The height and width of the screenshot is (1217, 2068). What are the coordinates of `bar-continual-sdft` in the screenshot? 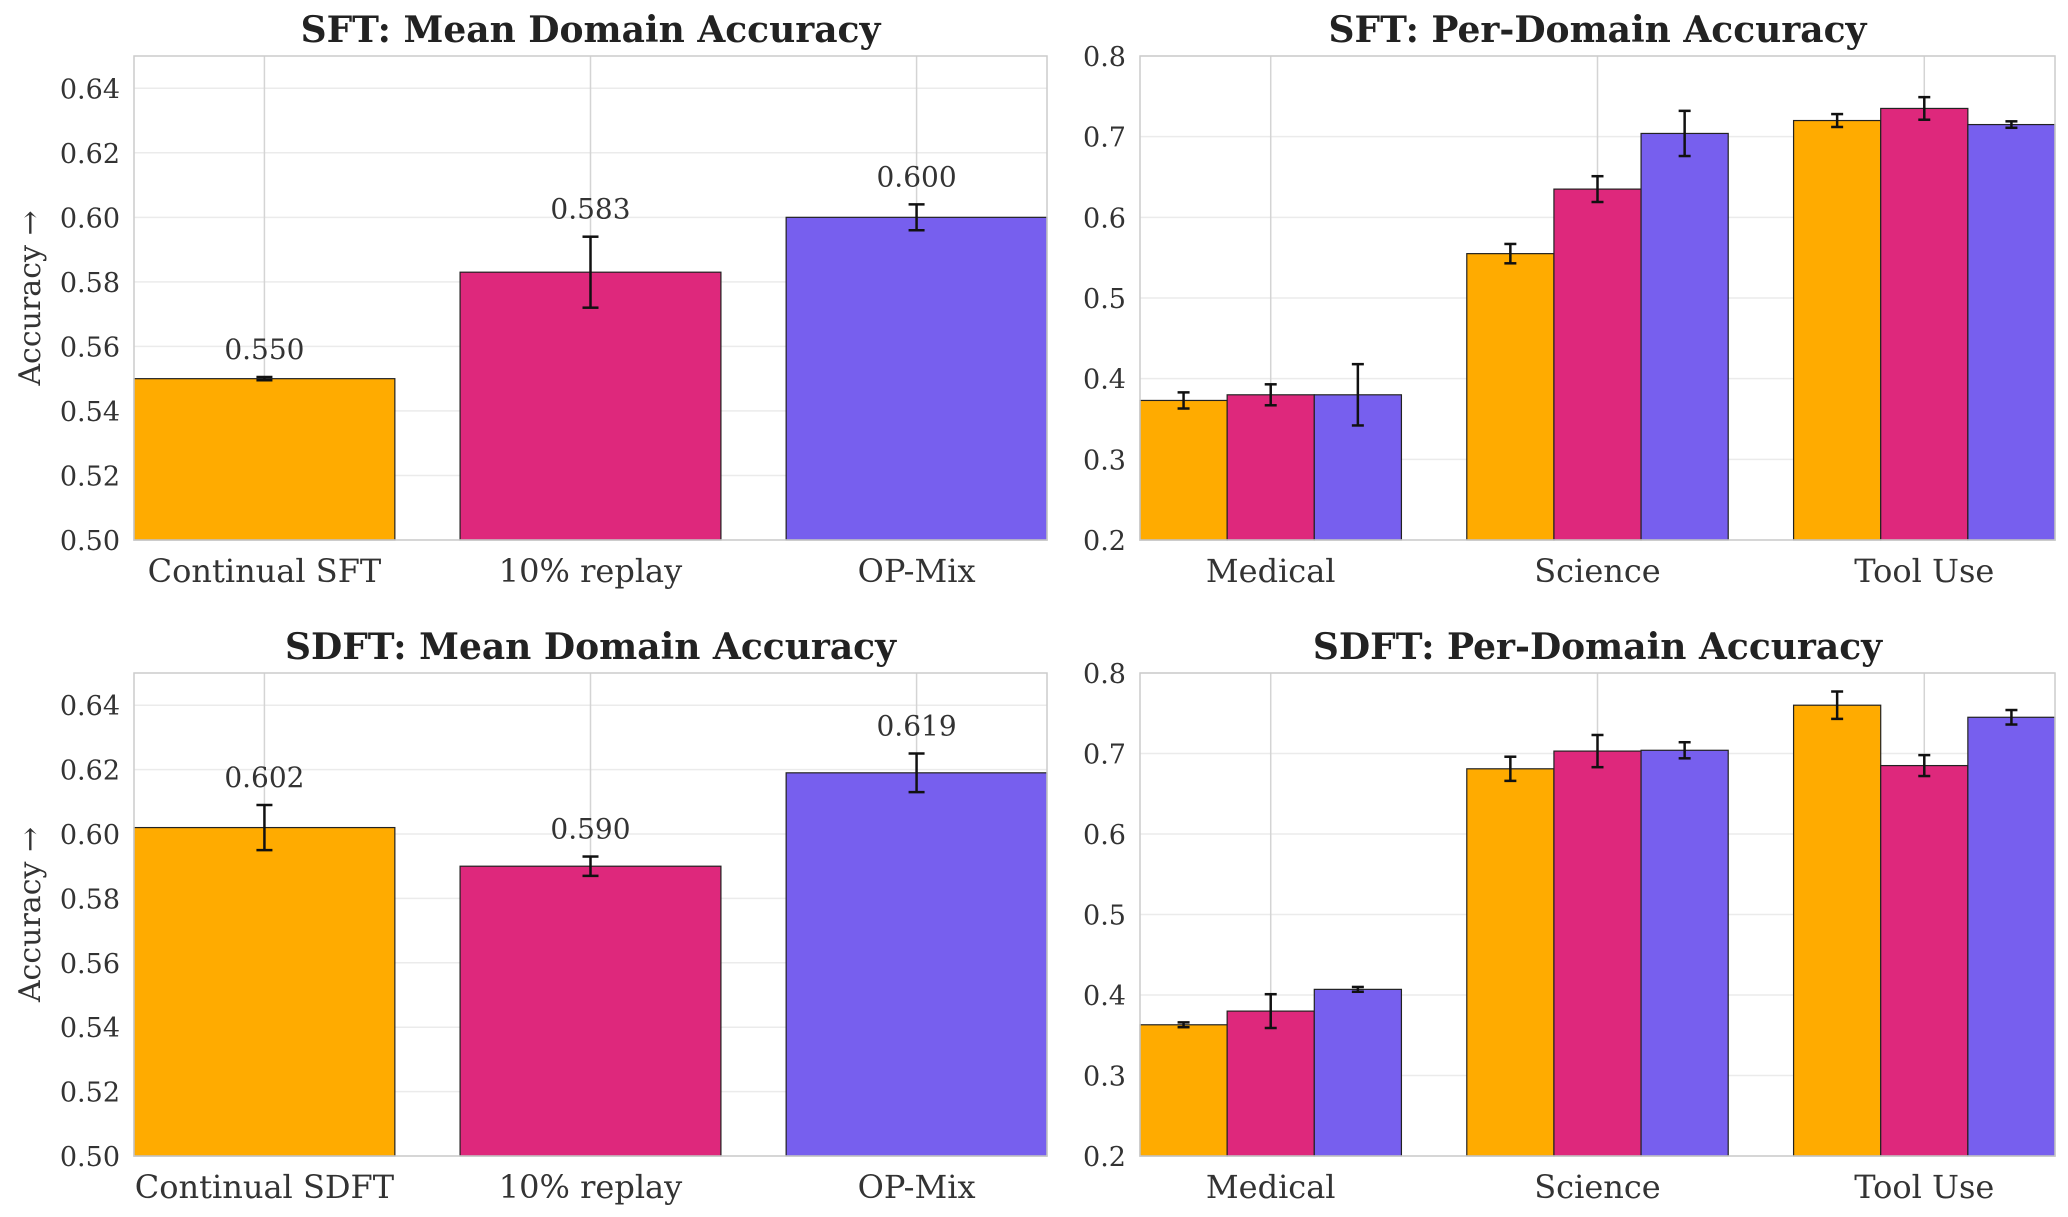 It's located at (264, 991).